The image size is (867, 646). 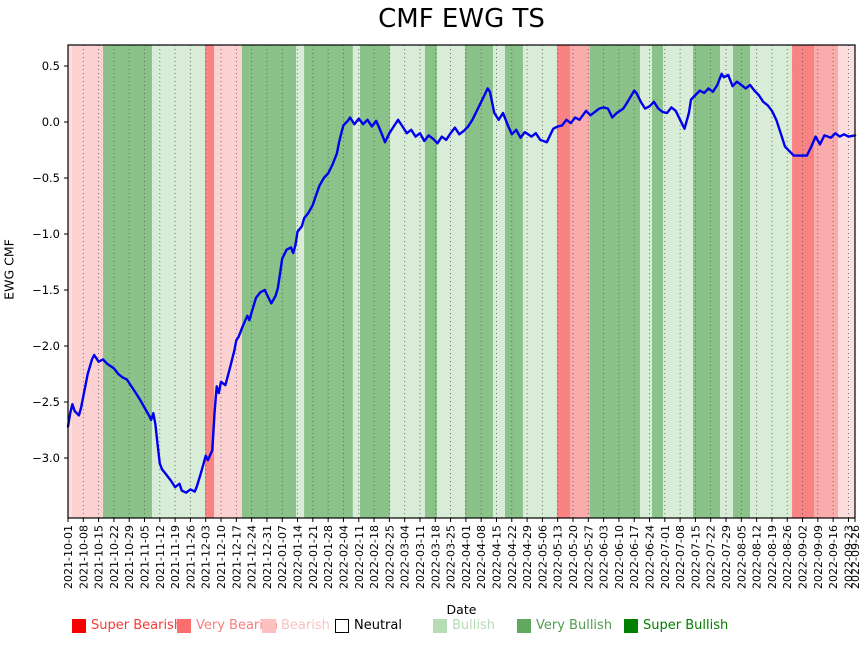 What do you see at coordinates (680, 557) in the screenshot?
I see `x-tick-label: 2022-07-08` at bounding box center [680, 557].